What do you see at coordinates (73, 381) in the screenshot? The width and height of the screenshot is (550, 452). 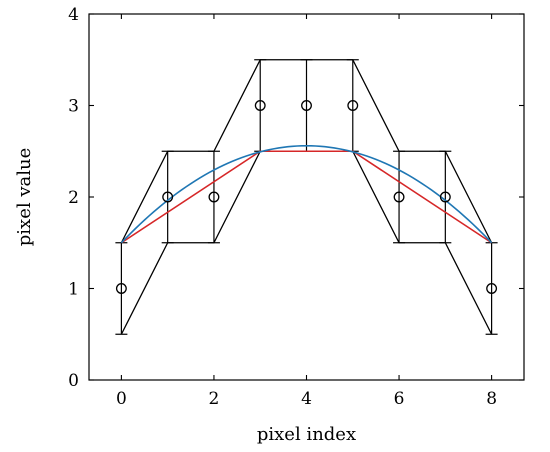 I see `y-tick-label: 0` at bounding box center [73, 381].